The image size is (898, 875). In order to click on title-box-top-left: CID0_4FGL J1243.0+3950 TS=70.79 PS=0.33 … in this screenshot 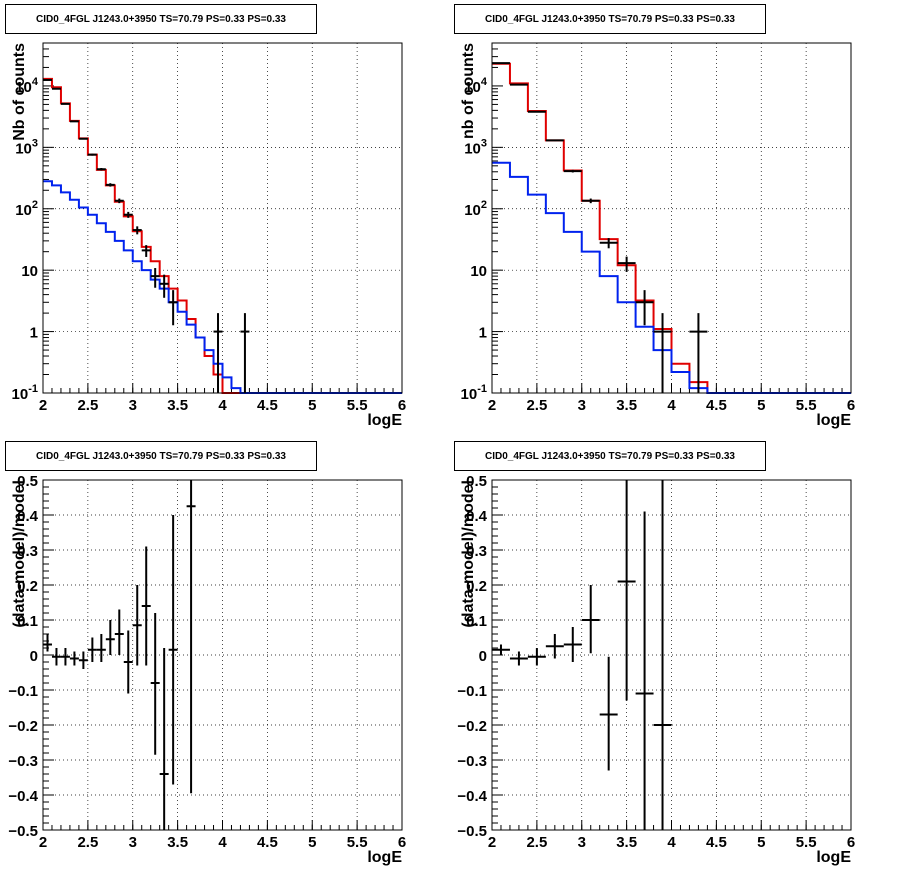, I will do `click(161, 19)`.